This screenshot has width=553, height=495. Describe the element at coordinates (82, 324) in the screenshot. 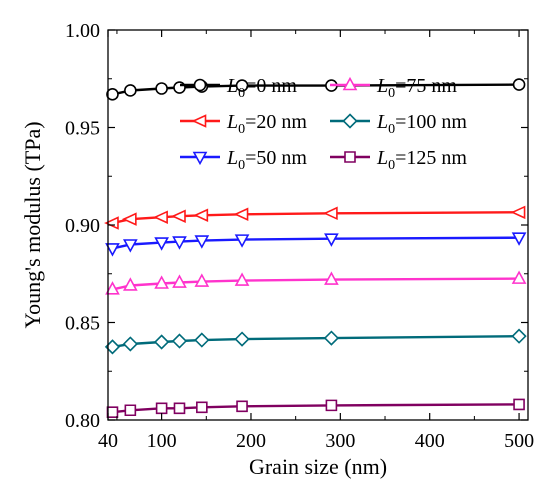

I see `y-tick-label: 0.85` at that location.